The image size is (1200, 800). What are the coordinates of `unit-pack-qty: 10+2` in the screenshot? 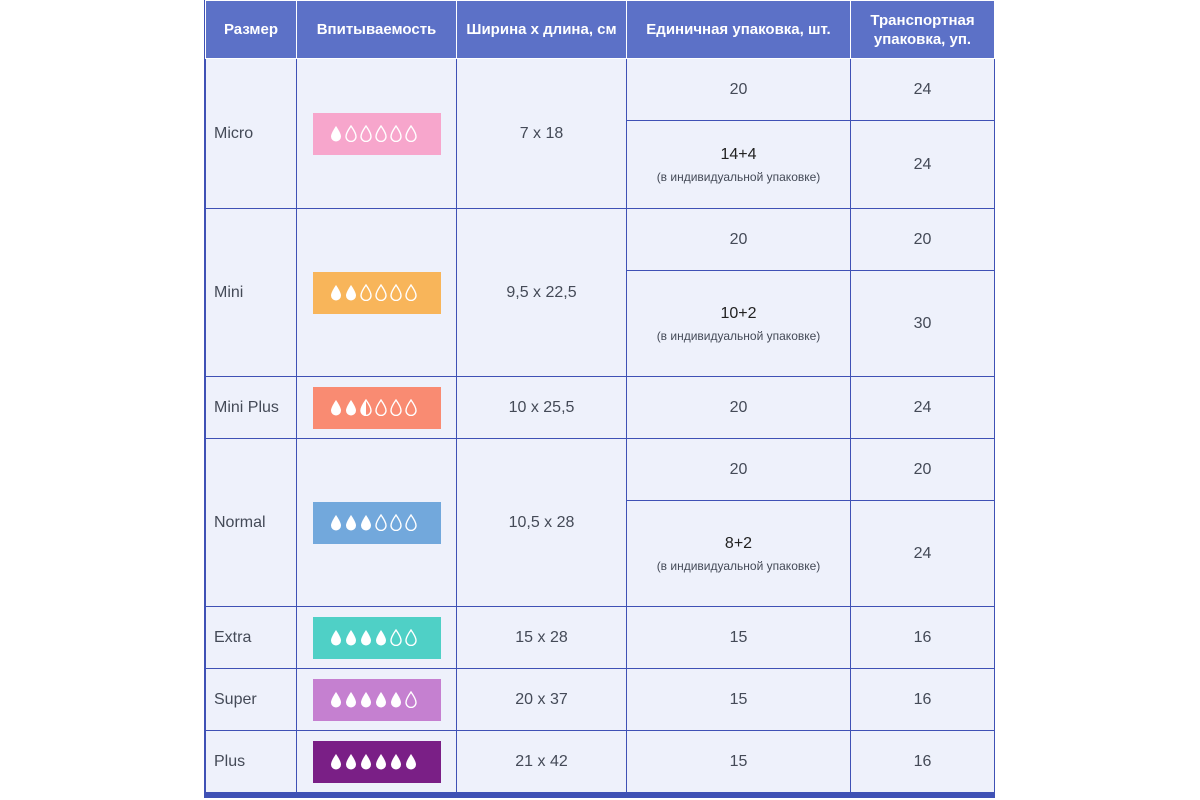 It's located at (738, 313).